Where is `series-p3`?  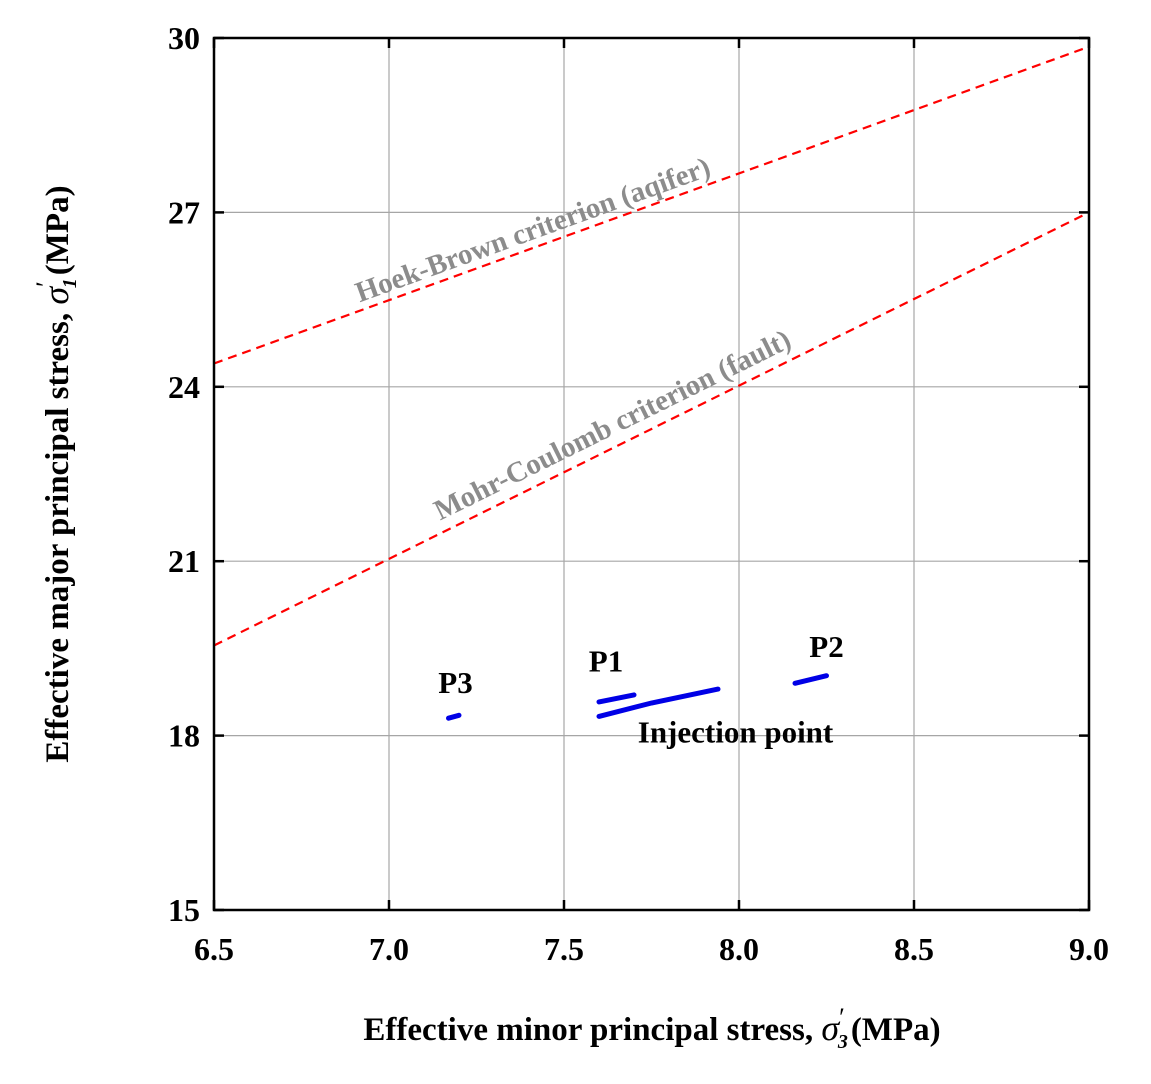
series-p3 is located at coordinates (454, 716).